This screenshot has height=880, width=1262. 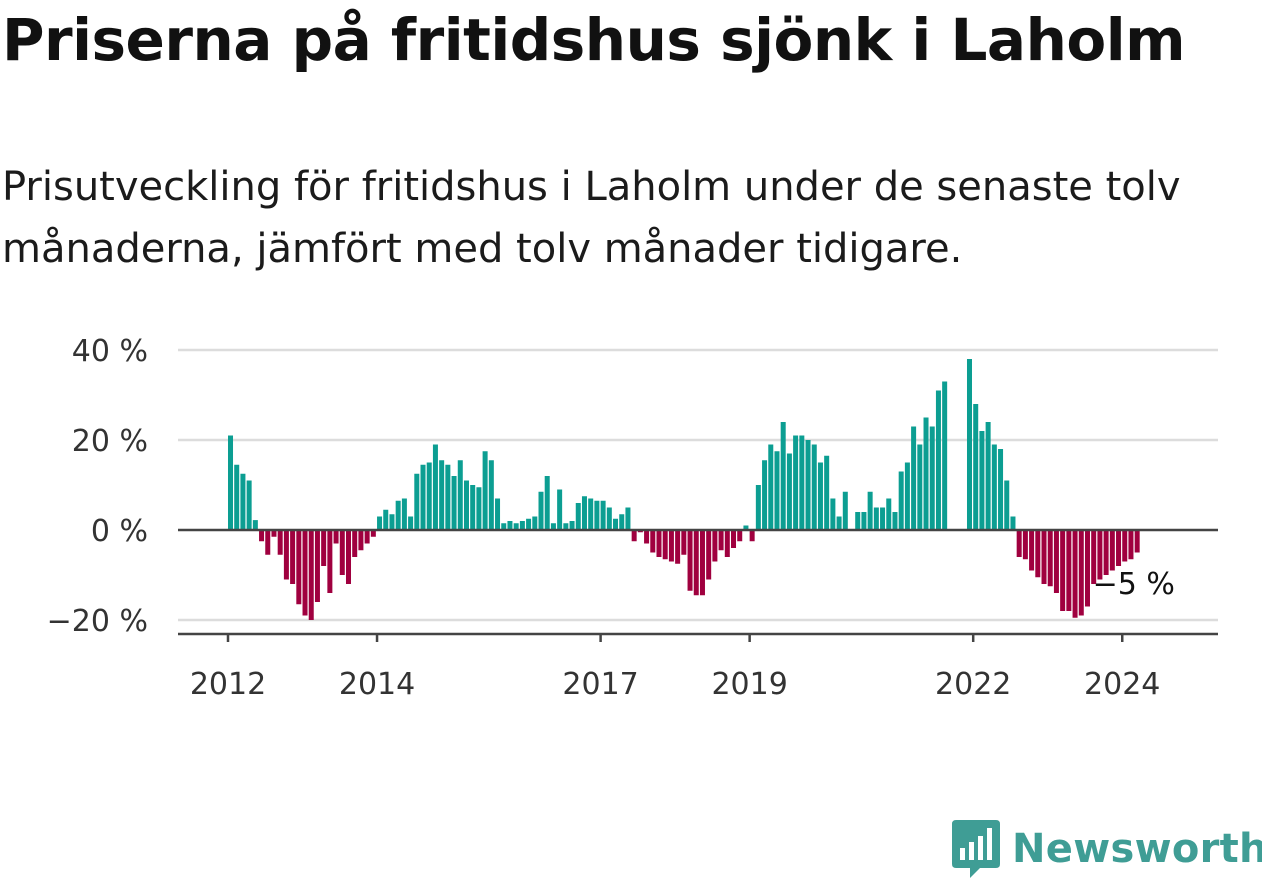 I want to click on x-tick-label-2022: 2022, so click(x=973, y=684).